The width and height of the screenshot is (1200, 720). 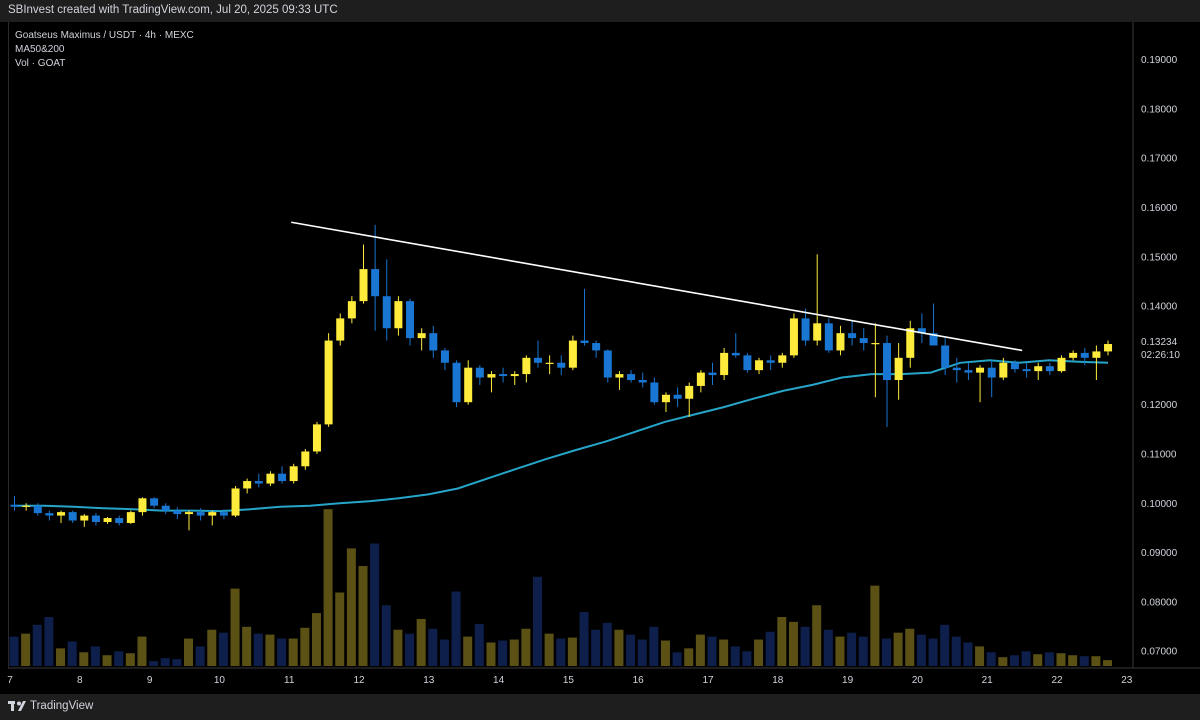 What do you see at coordinates (499, 680) in the screenshot?
I see `time-tick-label: 14` at bounding box center [499, 680].